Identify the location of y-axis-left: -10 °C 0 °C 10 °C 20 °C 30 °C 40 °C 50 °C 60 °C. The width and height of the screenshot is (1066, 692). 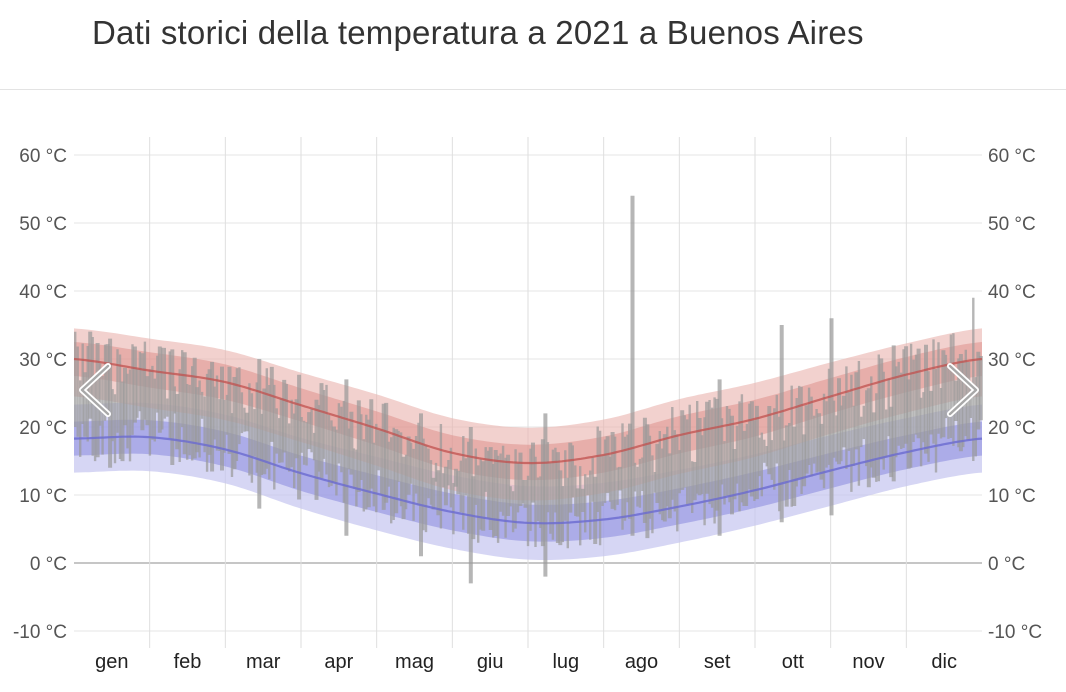
(40, 394).